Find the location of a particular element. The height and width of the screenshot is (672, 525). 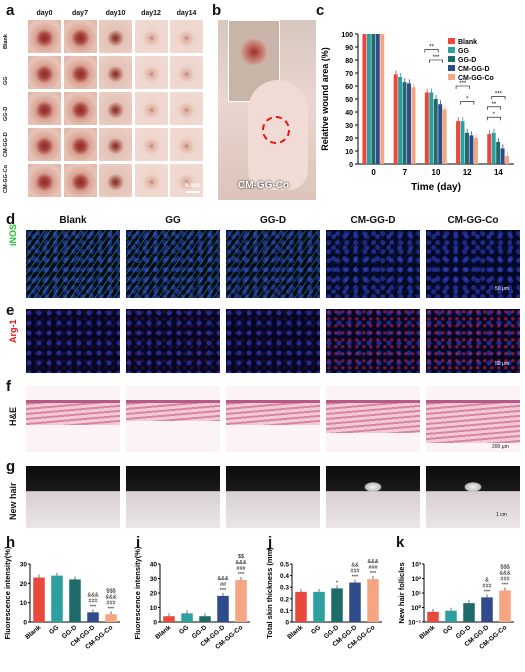

significance-label: $$ is located at coordinates (241, 557).